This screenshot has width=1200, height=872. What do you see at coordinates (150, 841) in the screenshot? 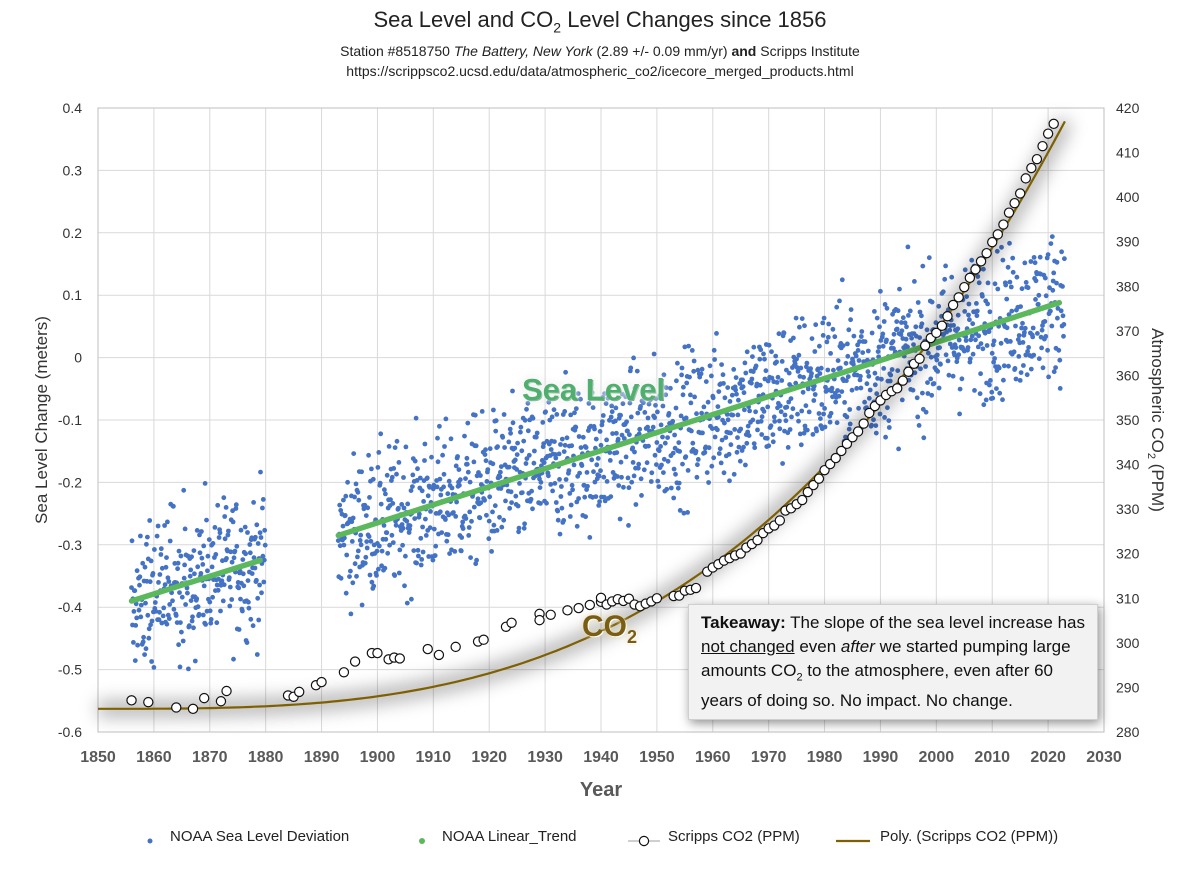
I see `blue-dot-icon` at bounding box center [150, 841].